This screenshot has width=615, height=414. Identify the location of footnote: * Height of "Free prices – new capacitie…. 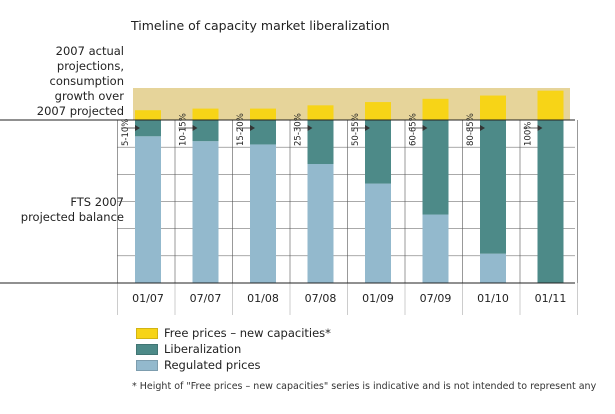
(364, 386).